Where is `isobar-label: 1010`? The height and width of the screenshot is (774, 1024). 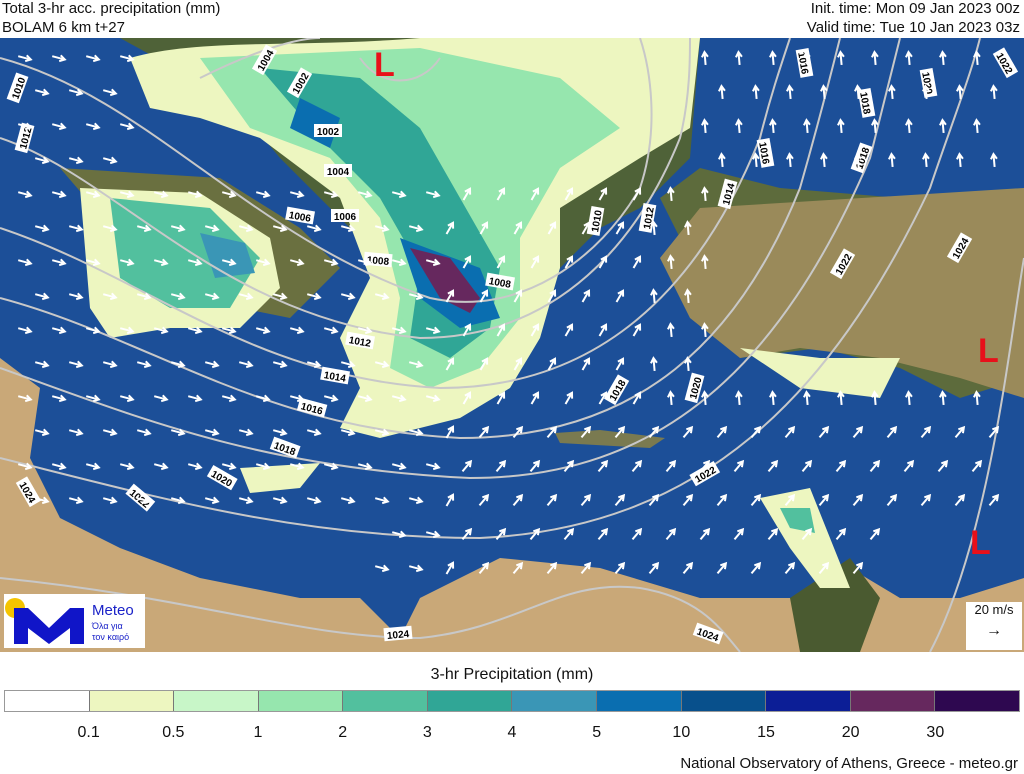
isobar-label: 1010 is located at coordinates (595, 220).